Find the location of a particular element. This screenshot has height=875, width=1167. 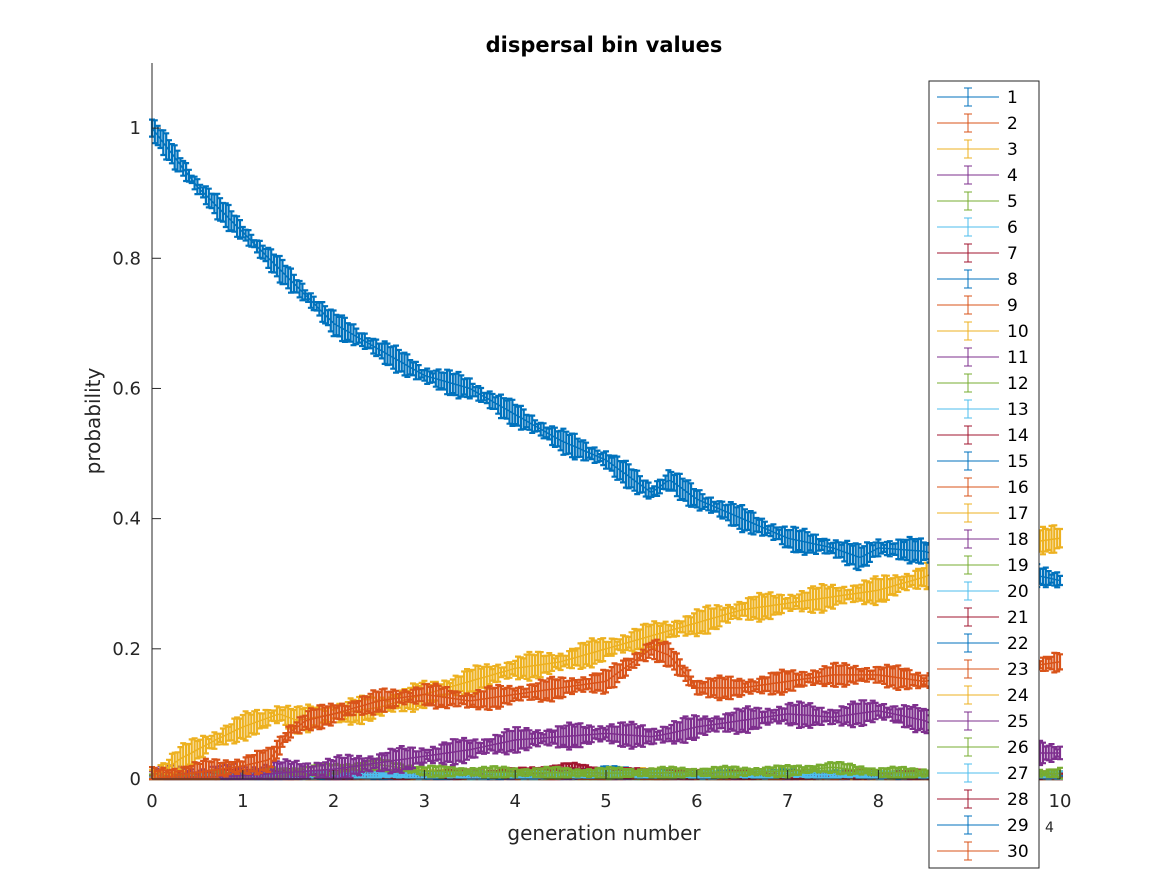

legend-label: 18 is located at coordinates (1018, 540).